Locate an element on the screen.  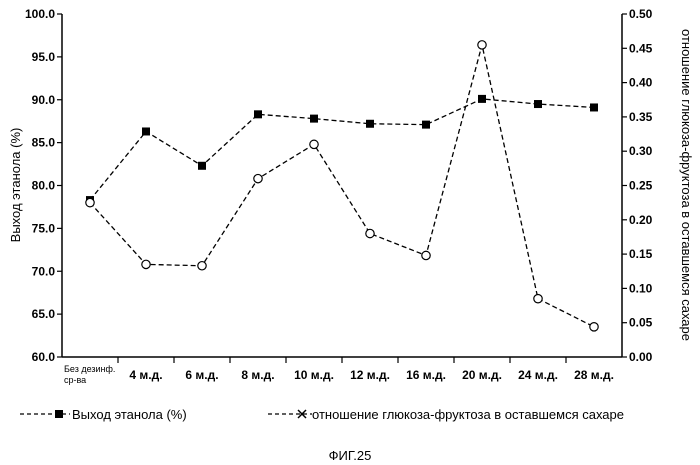
x-tick-label: Без дезинф.ср-ва is located at coordinates (89, 374).